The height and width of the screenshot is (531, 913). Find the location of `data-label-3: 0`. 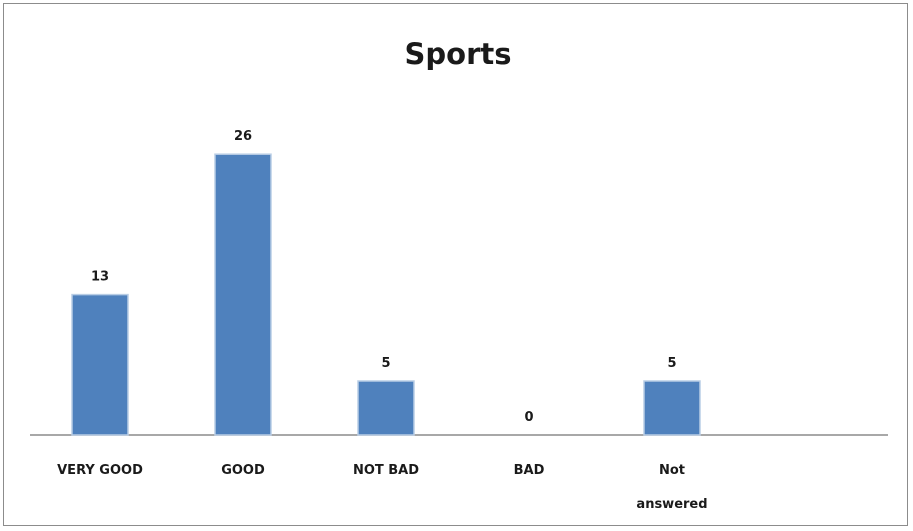

data-label-3: 0 is located at coordinates (528, 417).